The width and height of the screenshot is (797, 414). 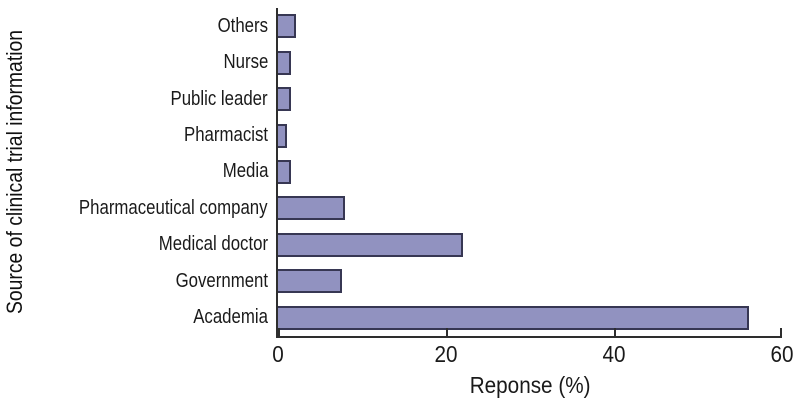 I want to click on bar-row-others, so click(x=530, y=26).